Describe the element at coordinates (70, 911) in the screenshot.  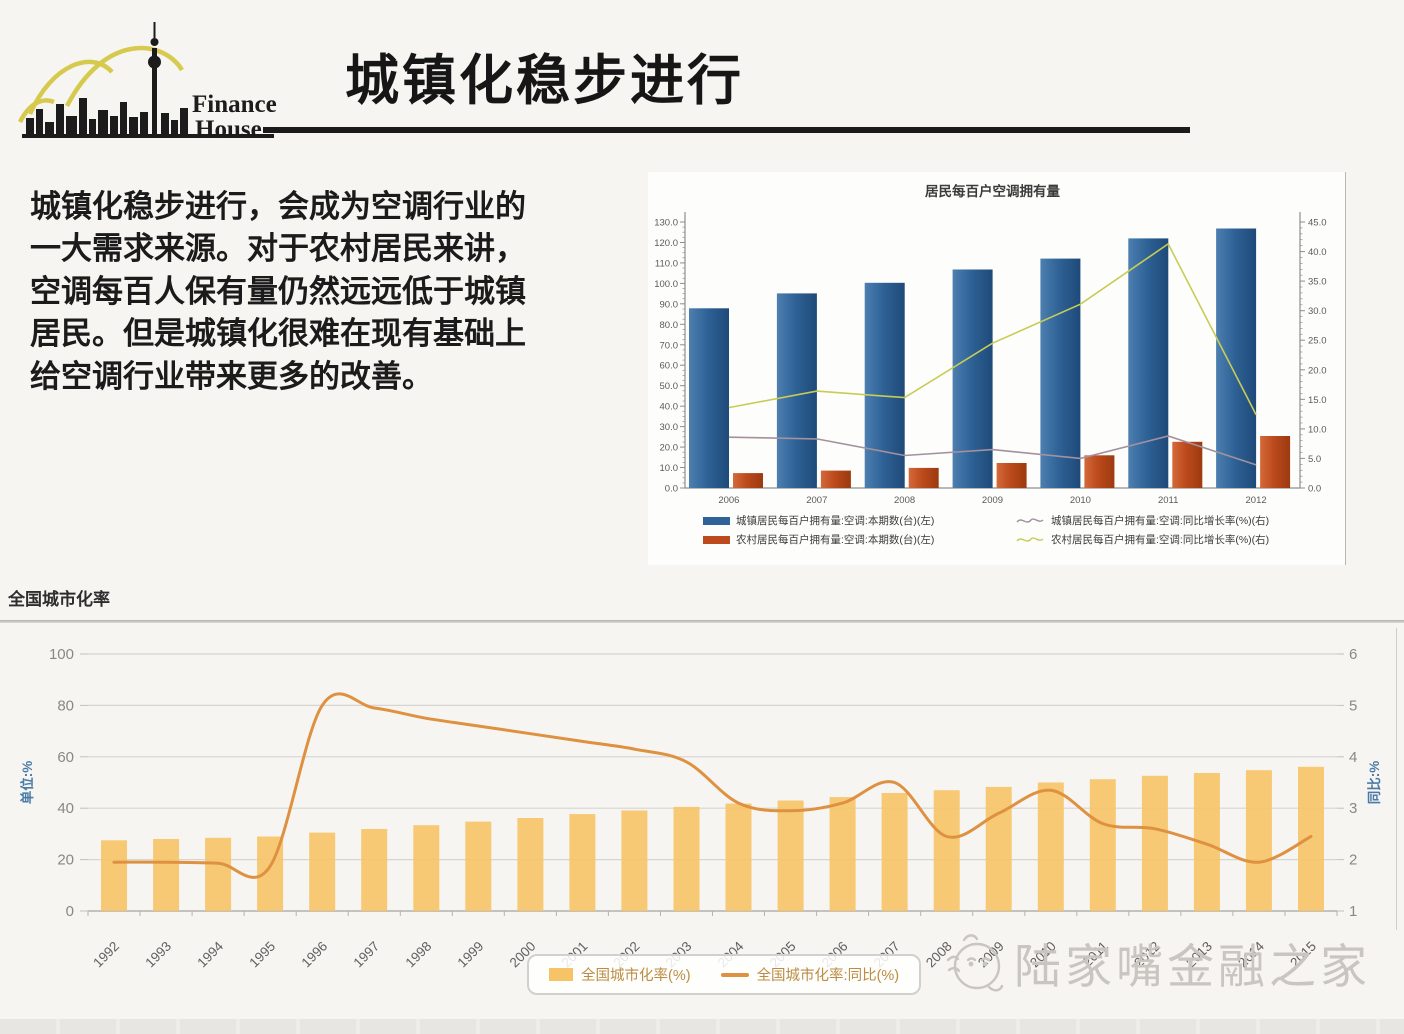
I see `svg-text: 0` at that location.